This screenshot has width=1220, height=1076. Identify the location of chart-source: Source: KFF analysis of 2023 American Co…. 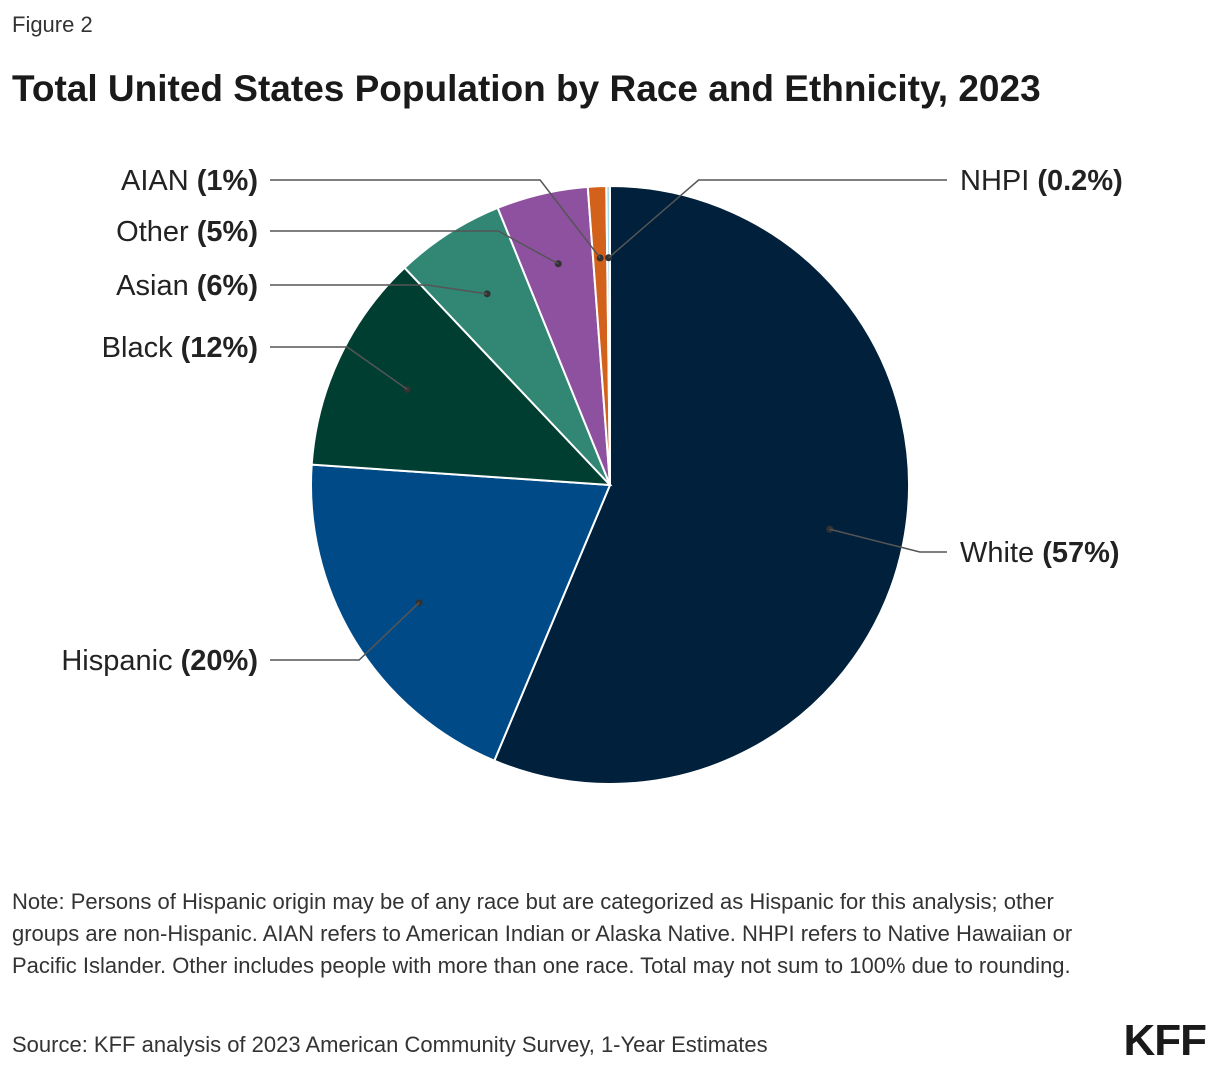
(390, 1044).